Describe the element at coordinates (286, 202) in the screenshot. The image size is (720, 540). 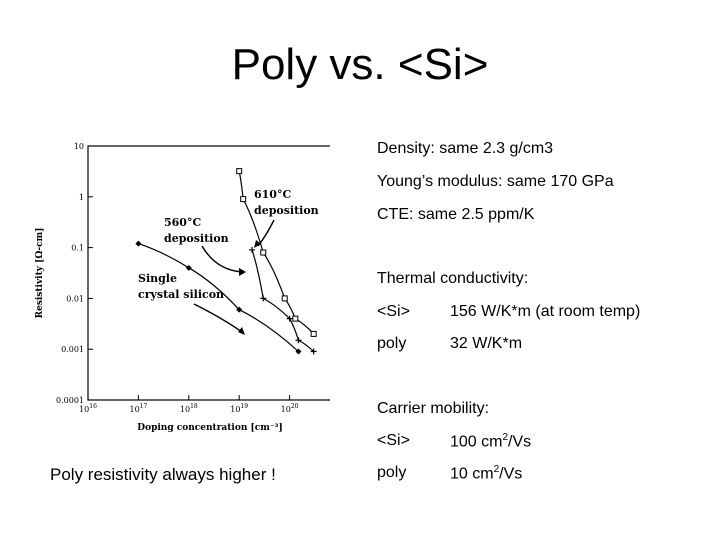
I see `annotation-610c: 610°C deposition` at that location.